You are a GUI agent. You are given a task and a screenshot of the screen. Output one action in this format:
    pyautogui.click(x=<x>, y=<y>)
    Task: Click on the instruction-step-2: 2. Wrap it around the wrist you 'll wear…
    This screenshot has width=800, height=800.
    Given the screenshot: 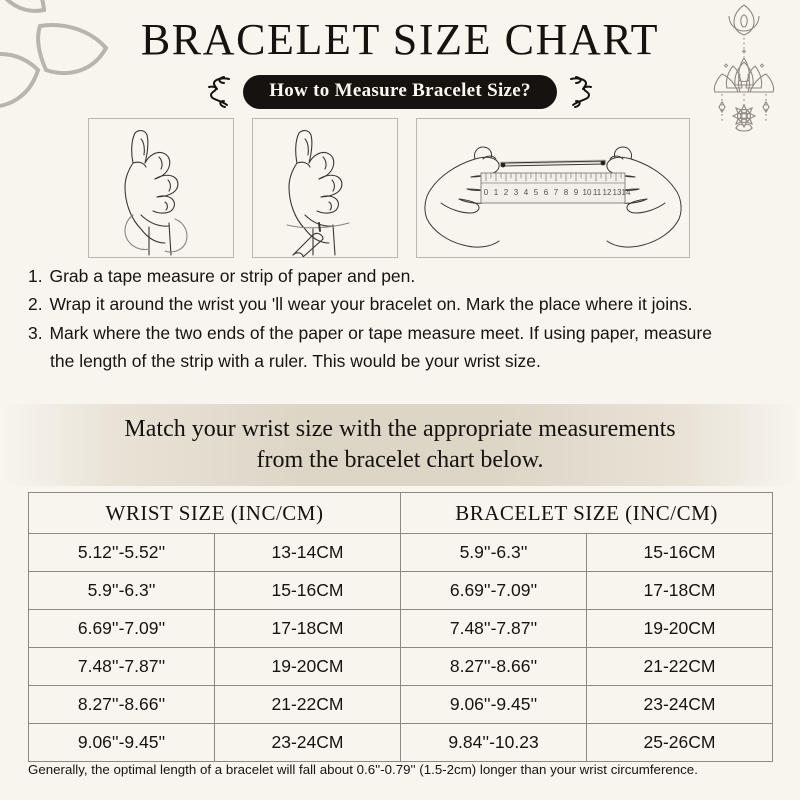 What is the action you would take?
    pyautogui.click(x=402, y=304)
    